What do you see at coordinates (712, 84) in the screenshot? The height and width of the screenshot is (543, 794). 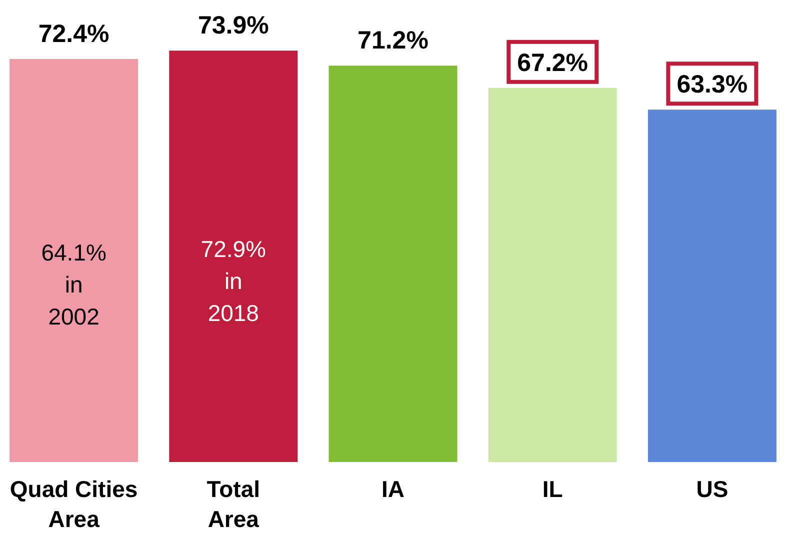 I see `annotation: 63.3%` at bounding box center [712, 84].